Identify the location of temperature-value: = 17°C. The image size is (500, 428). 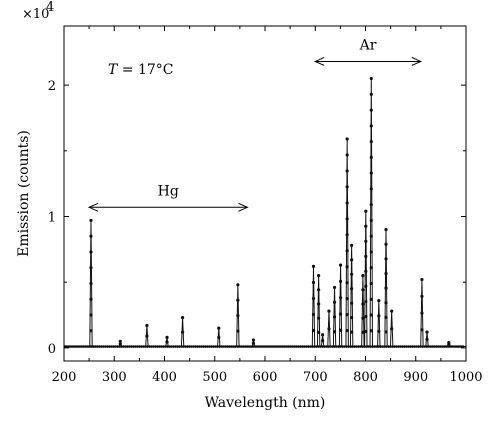
(145, 70).